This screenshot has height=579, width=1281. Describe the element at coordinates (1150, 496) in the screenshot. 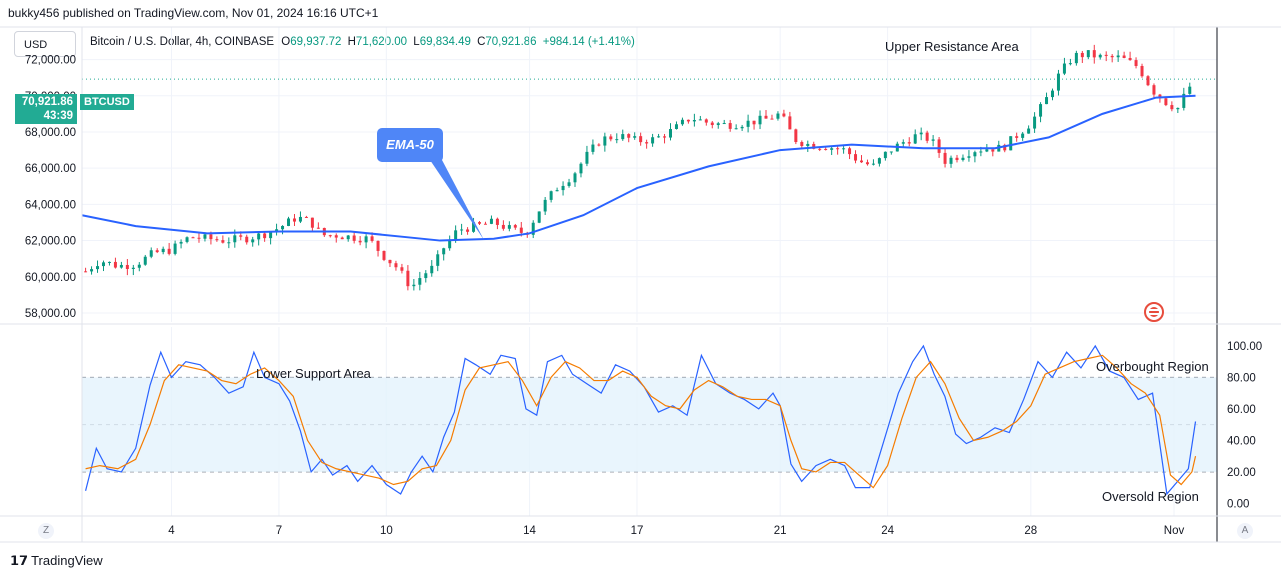

I see `oversold-label: Oversold Region` at that location.